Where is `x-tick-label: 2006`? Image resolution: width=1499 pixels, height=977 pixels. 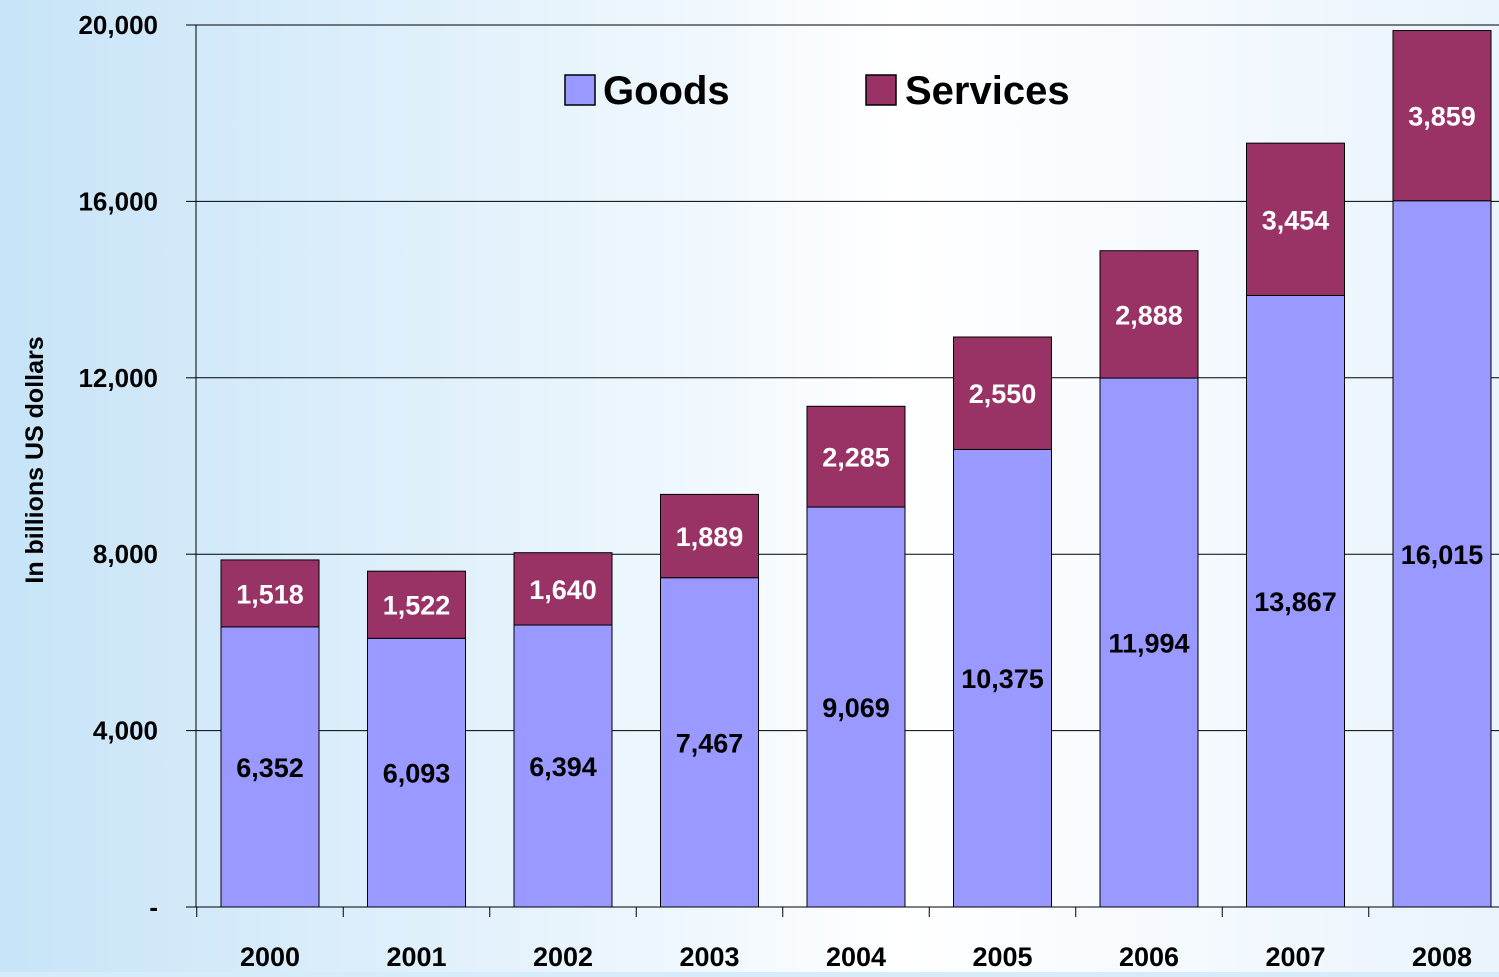
x-tick-label: 2006 is located at coordinates (1149, 957).